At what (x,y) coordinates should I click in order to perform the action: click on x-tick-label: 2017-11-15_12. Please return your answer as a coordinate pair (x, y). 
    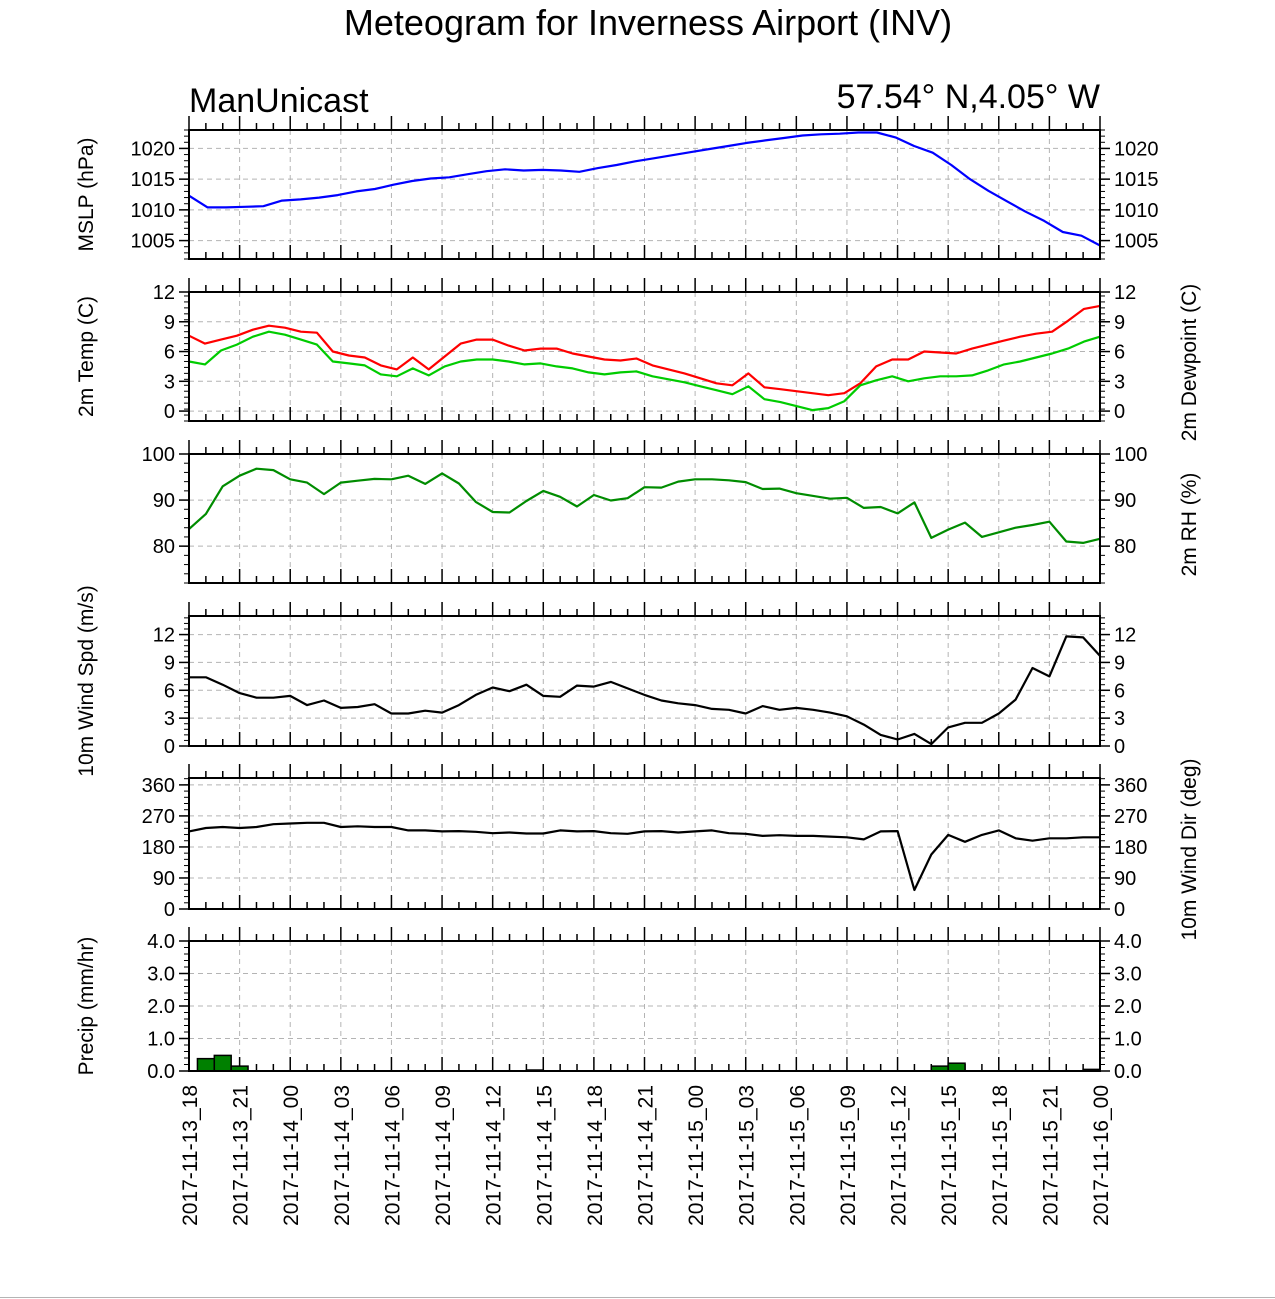
    Looking at the image, I should click on (899, 1155).